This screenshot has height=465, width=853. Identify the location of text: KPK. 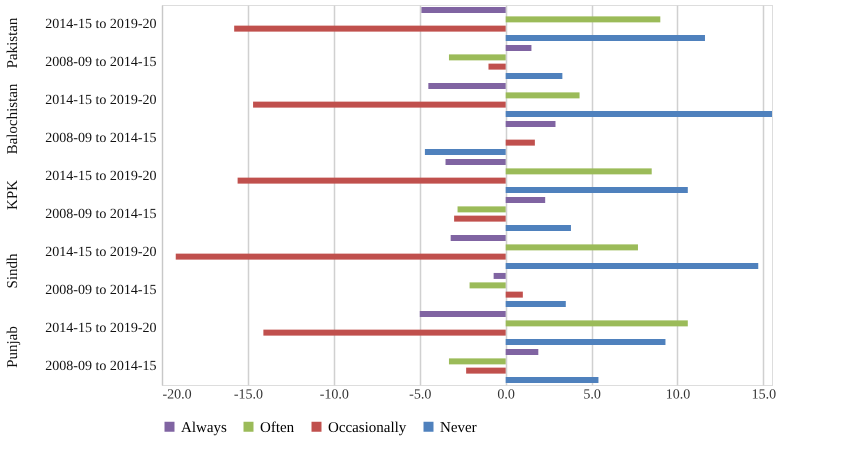
(13, 195).